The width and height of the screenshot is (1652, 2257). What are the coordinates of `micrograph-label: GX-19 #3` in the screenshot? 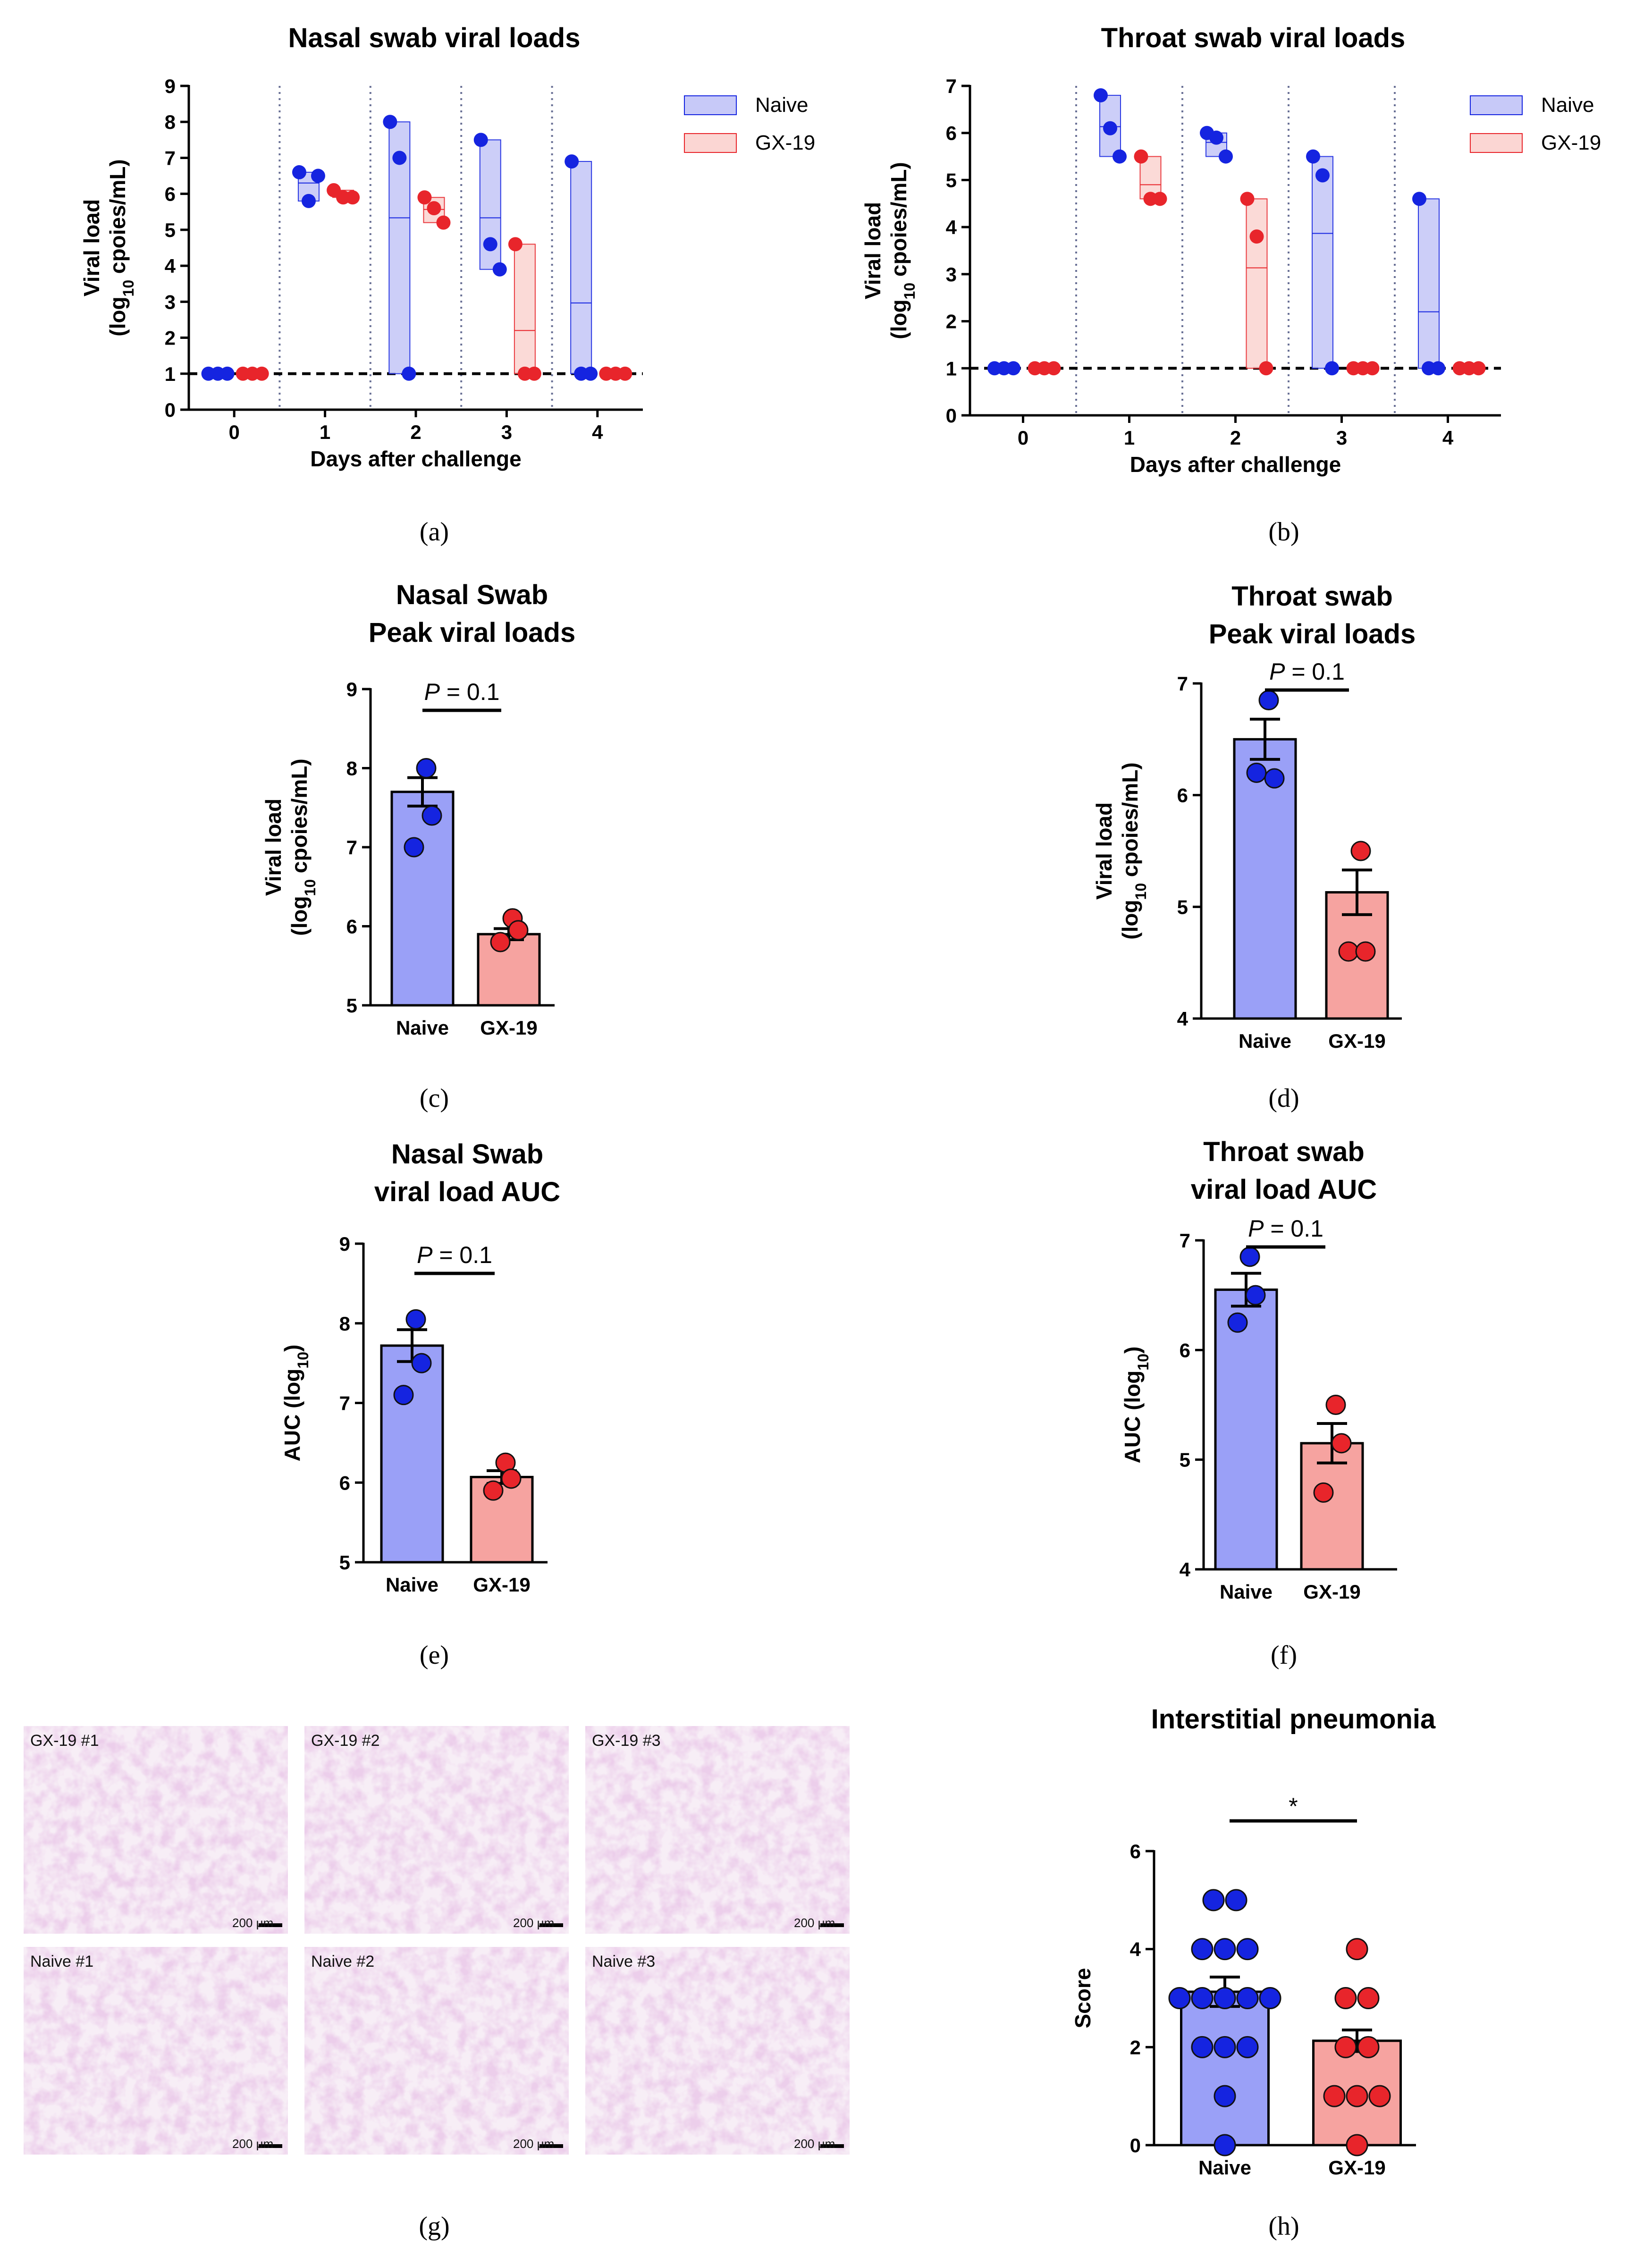 It's located at (626, 1741).